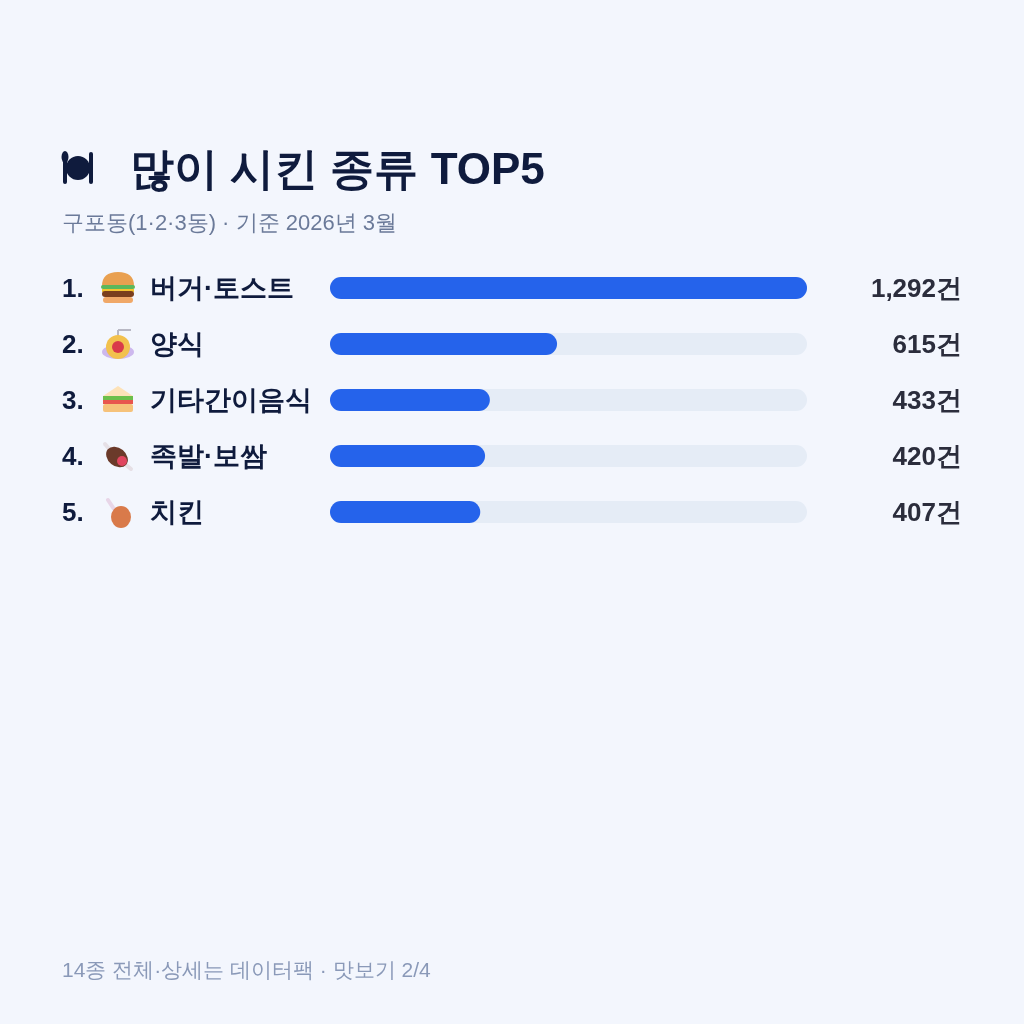 The width and height of the screenshot is (1024, 1024). I want to click on category-label: 양식, so click(177, 344).